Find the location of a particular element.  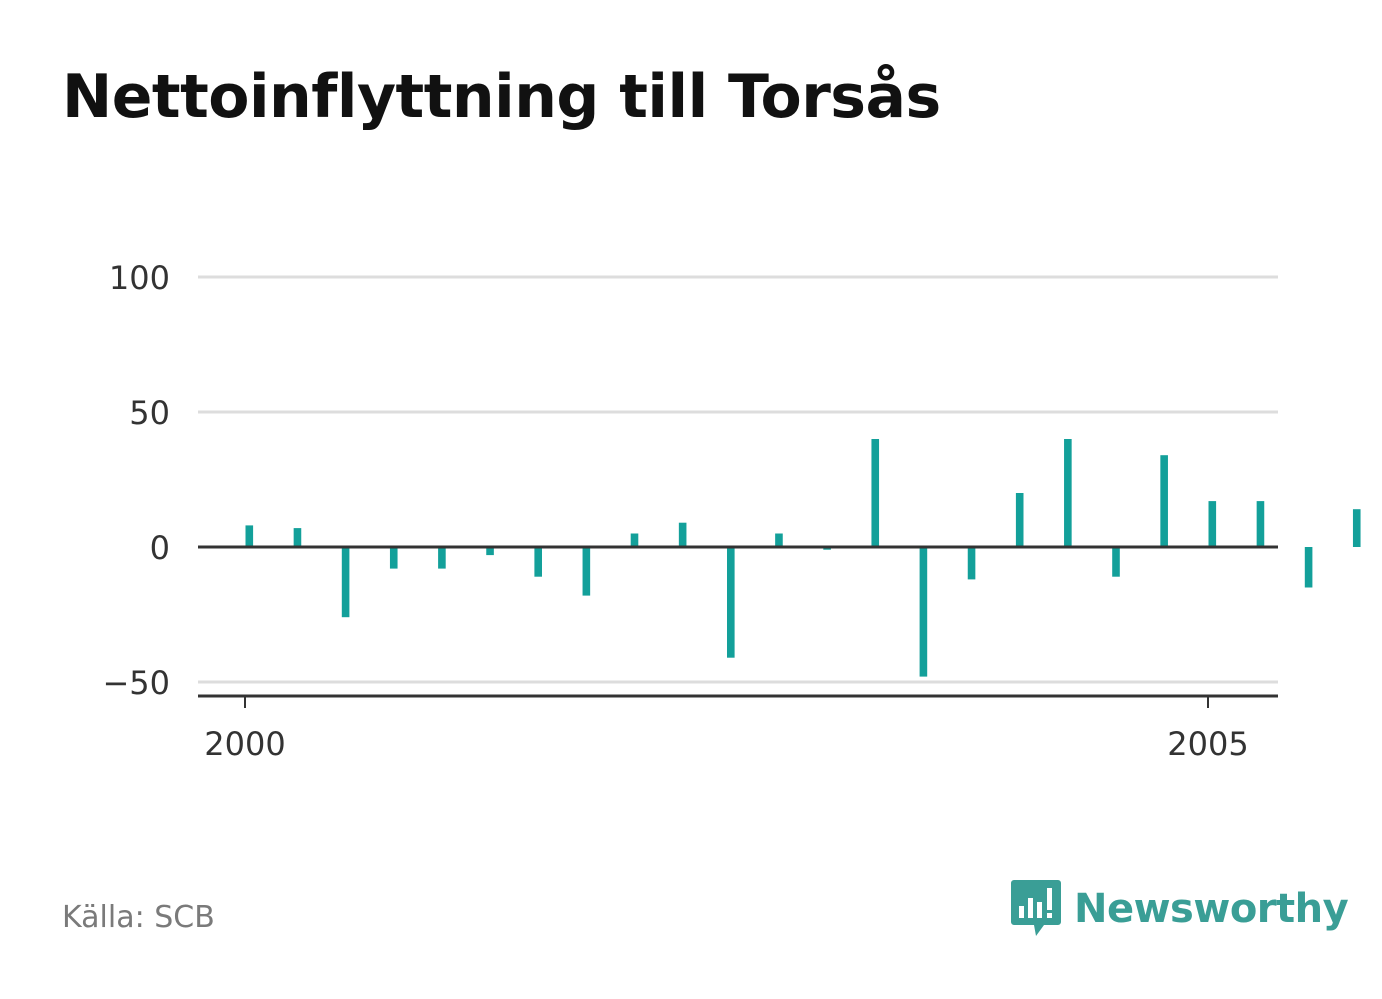

axes is located at coordinates (738, 626).